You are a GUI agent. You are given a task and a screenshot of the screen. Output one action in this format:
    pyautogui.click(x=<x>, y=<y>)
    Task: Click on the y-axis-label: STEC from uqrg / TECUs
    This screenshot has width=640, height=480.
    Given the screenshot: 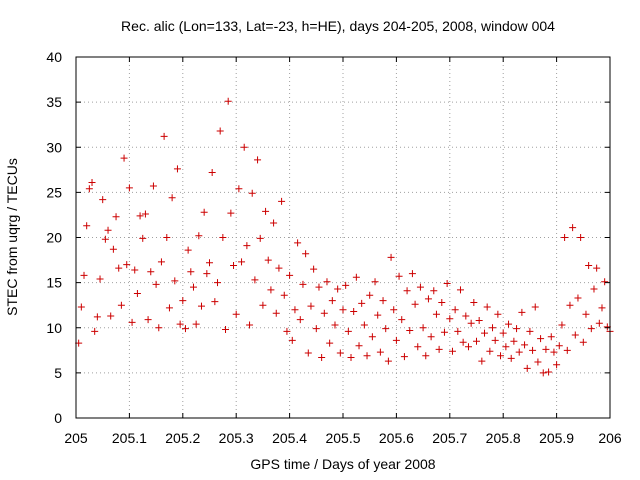 What is the action you would take?
    pyautogui.click(x=12, y=237)
    